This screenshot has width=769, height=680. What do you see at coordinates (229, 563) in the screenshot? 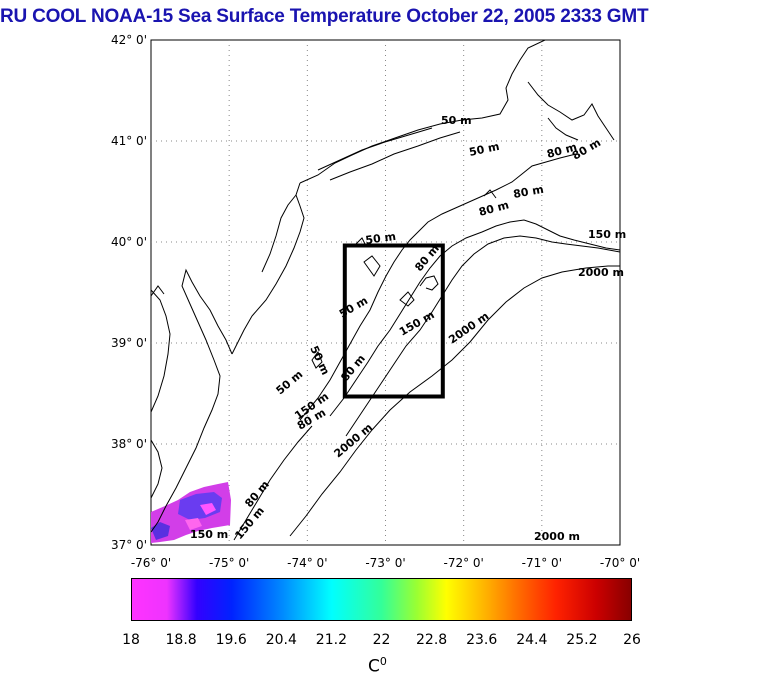
I see `longitude-label: -75° 0'` at bounding box center [229, 563].